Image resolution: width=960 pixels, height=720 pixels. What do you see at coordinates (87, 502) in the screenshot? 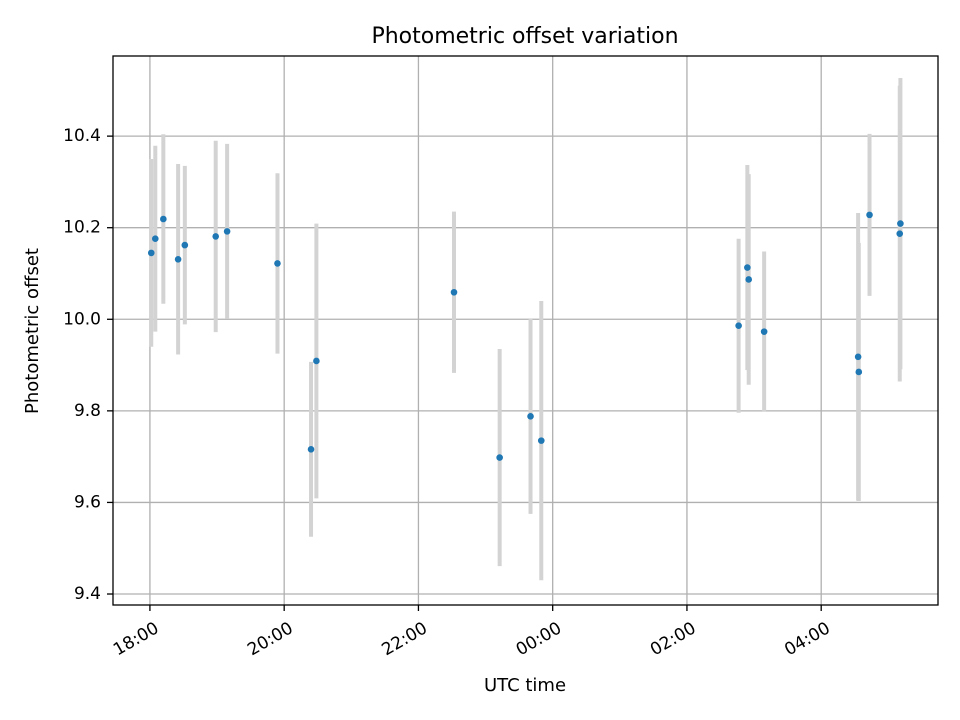
I see `y-tick-label: 9.6` at bounding box center [87, 502].